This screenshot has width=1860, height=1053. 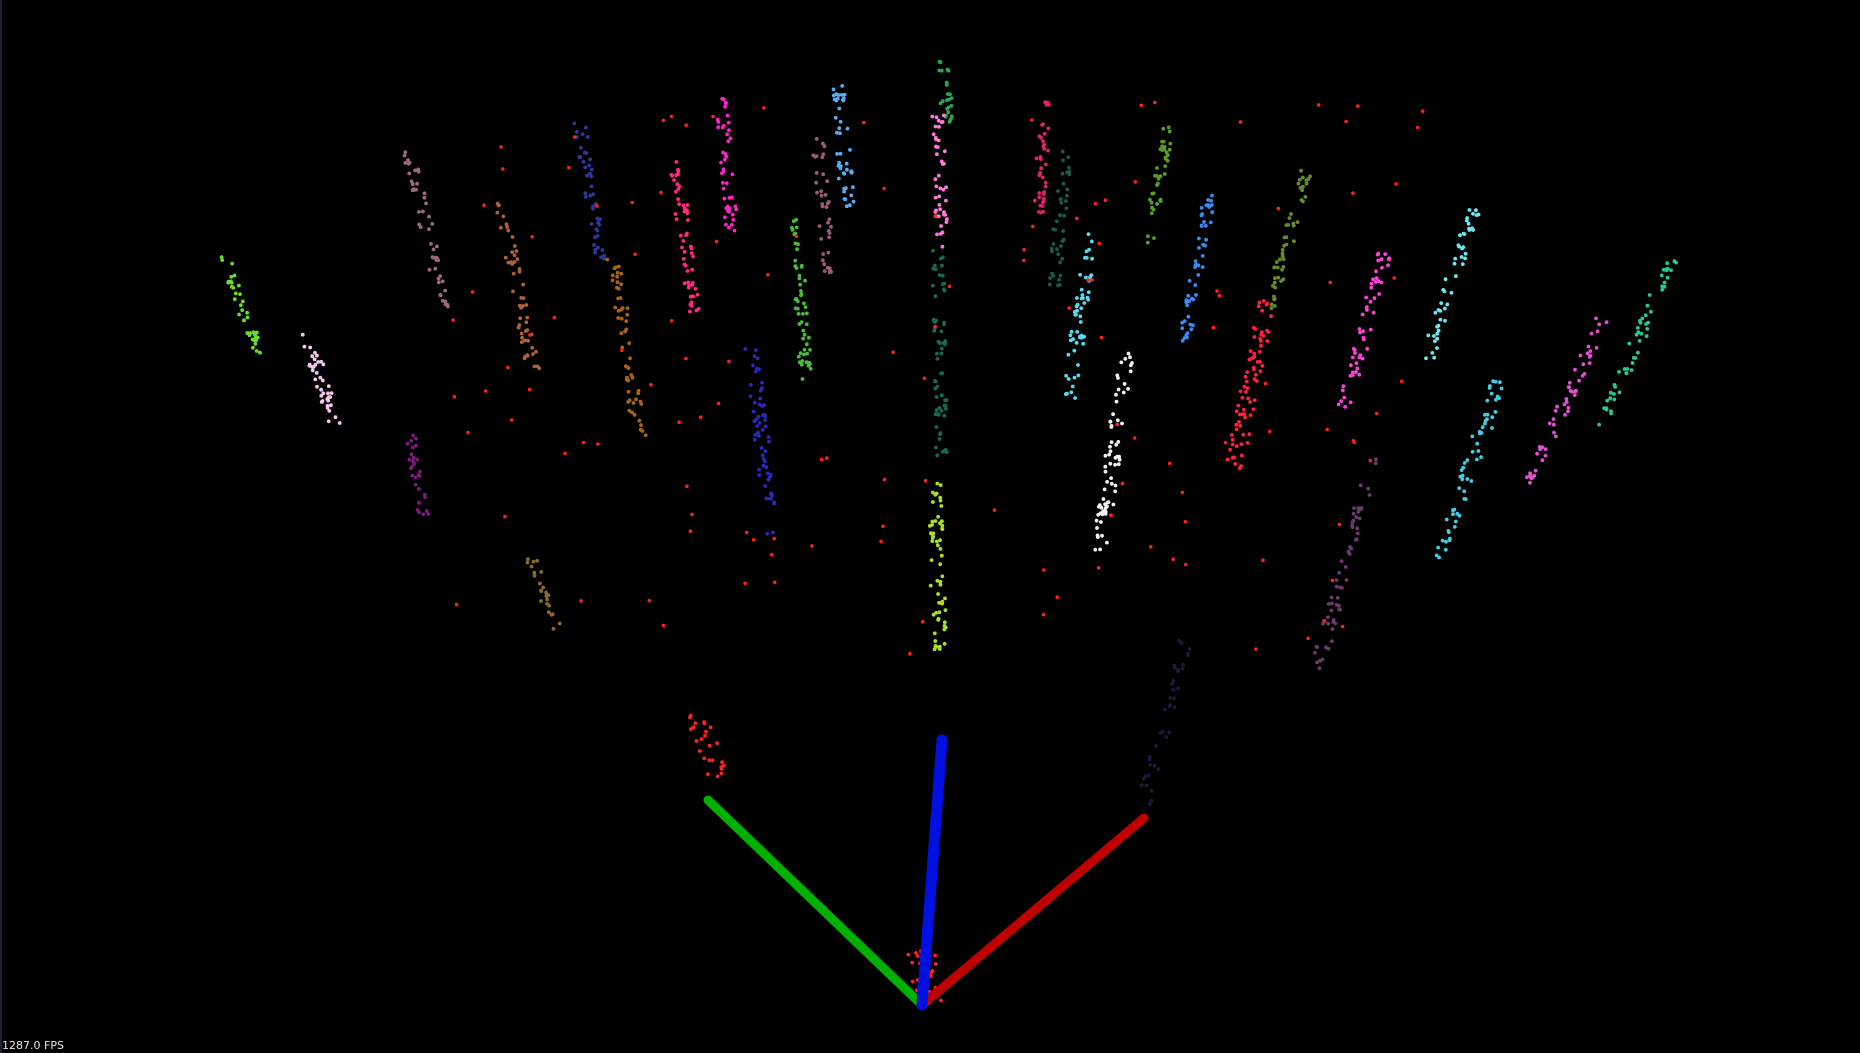 What do you see at coordinates (822, 206) in the screenshot?
I see `rose-brown-cluster` at bounding box center [822, 206].